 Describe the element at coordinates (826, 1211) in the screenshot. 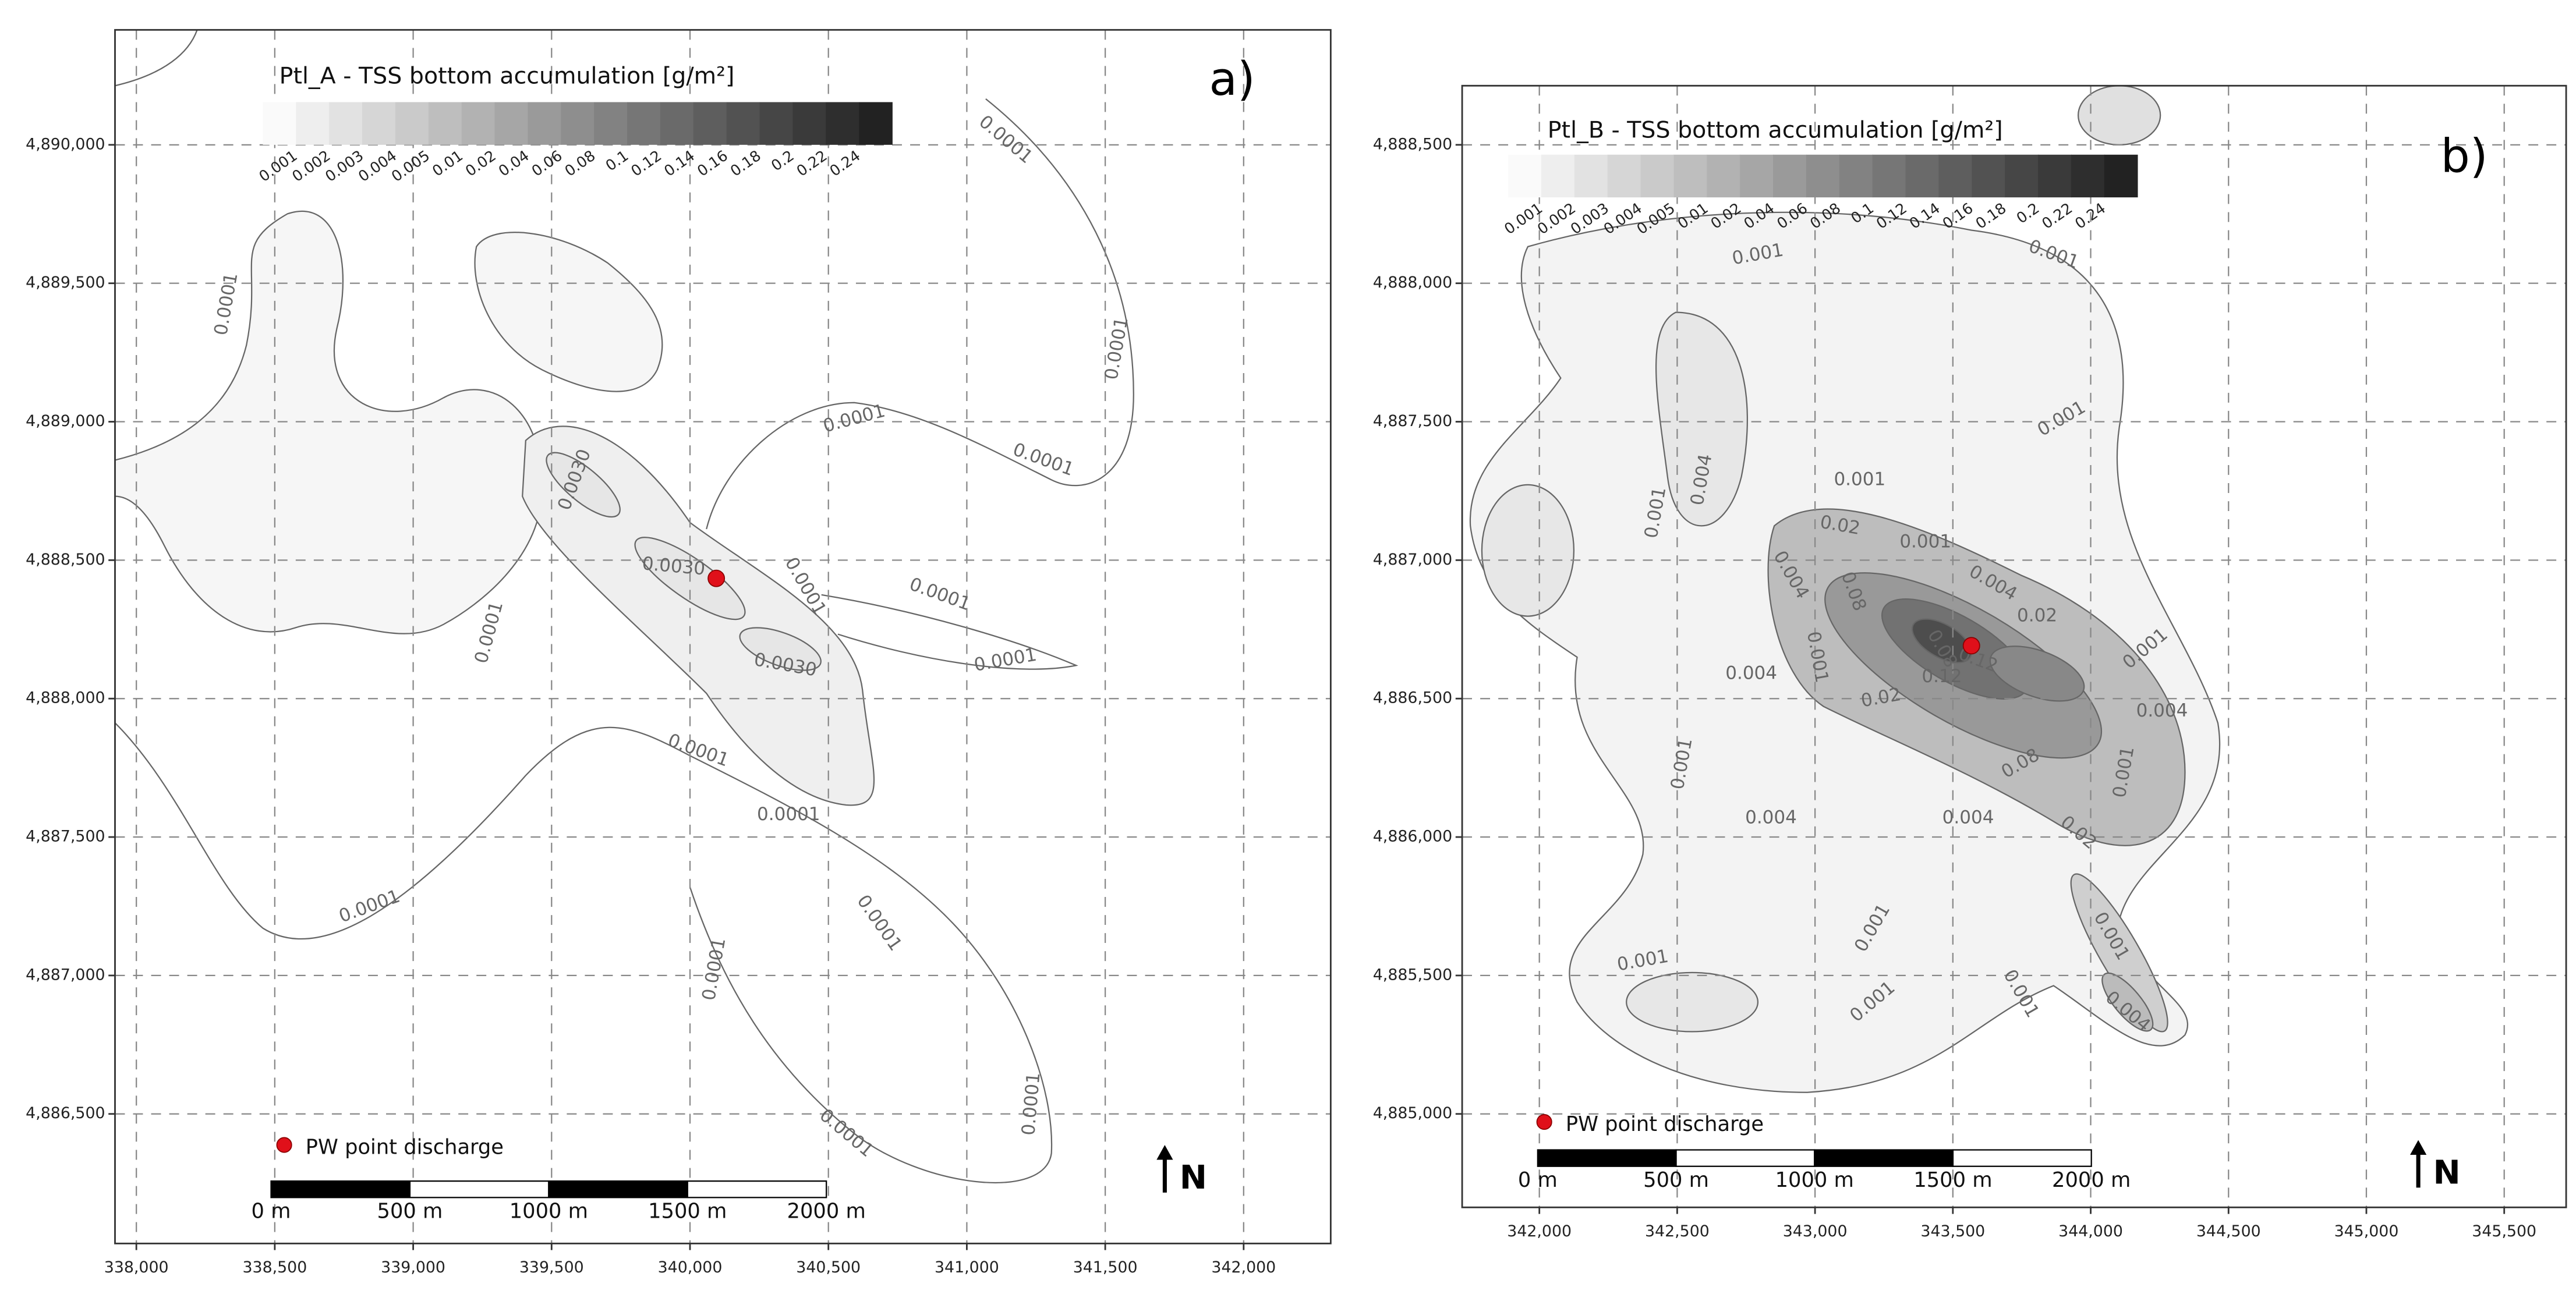

I see `scale-bar-label: 2000 m` at that location.